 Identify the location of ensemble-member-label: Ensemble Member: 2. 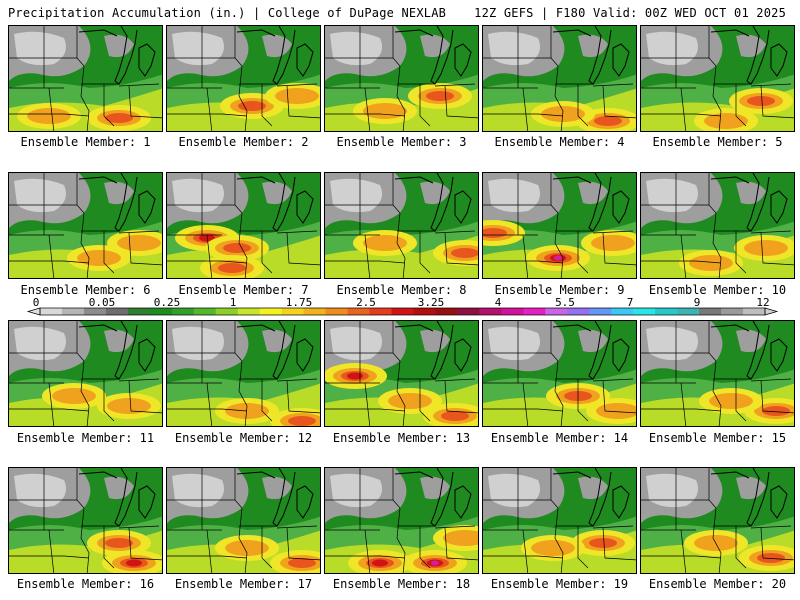
(243, 142).